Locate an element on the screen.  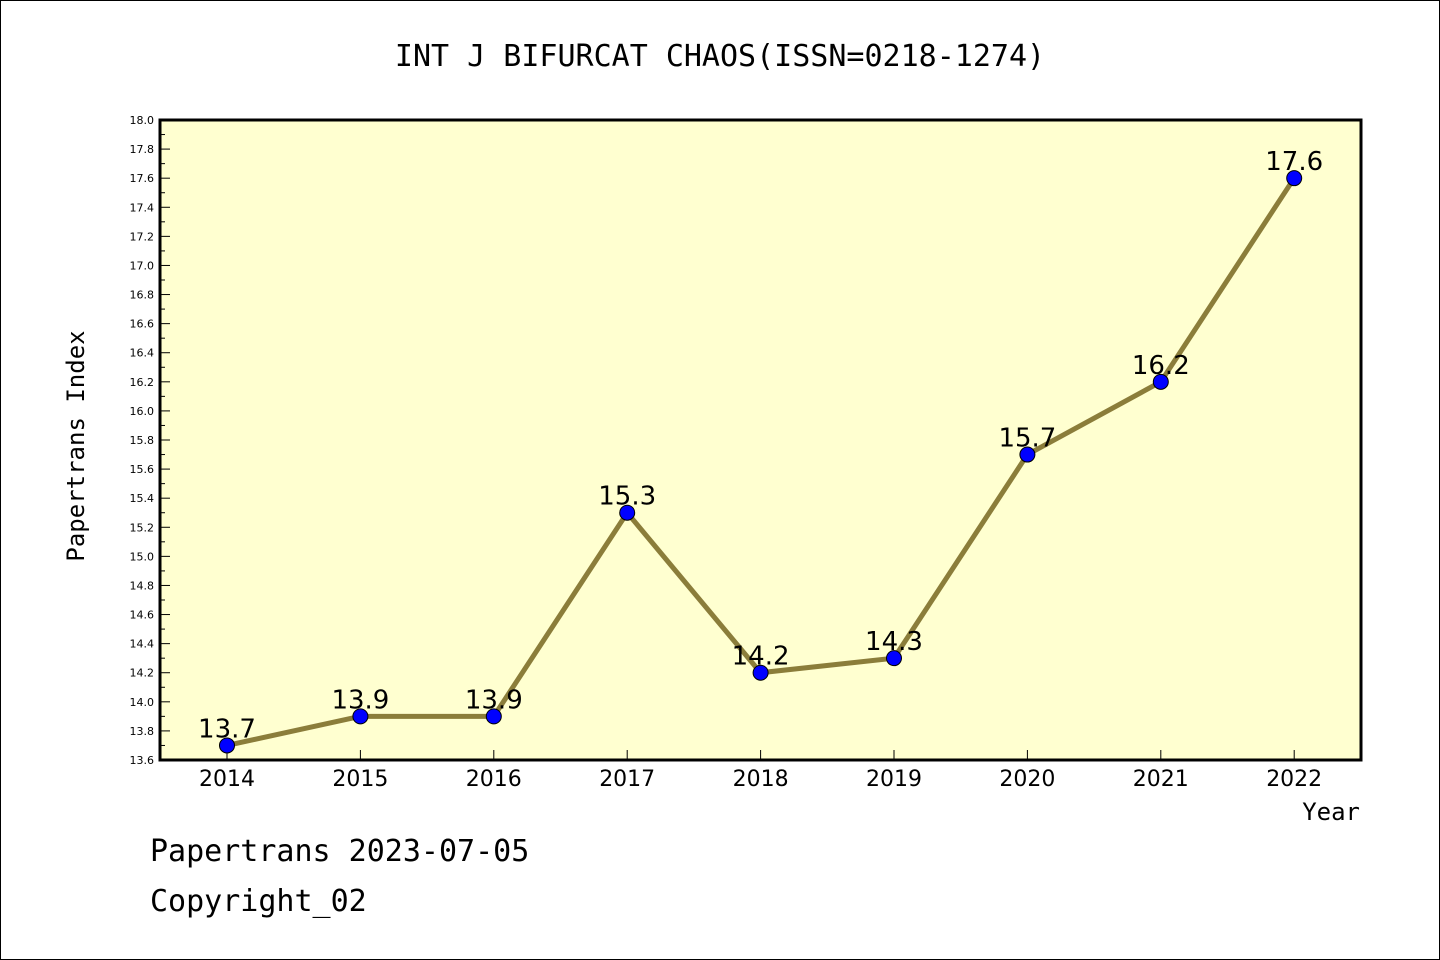
x-tick-label: 2018 is located at coordinates (761, 779).